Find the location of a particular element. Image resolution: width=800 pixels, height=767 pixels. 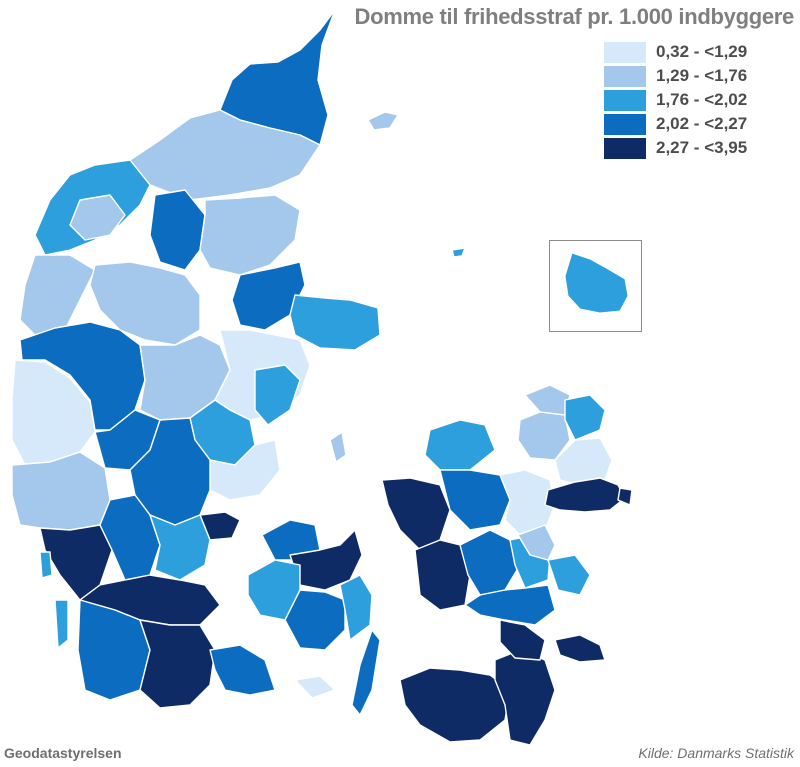

legend-item: 2,02 - <2,27 is located at coordinates (675, 124).